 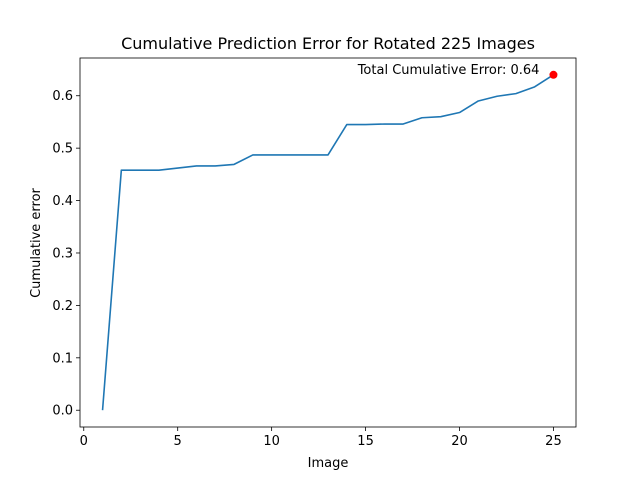 I want to click on x-axis-label: Image, so click(x=328, y=463).